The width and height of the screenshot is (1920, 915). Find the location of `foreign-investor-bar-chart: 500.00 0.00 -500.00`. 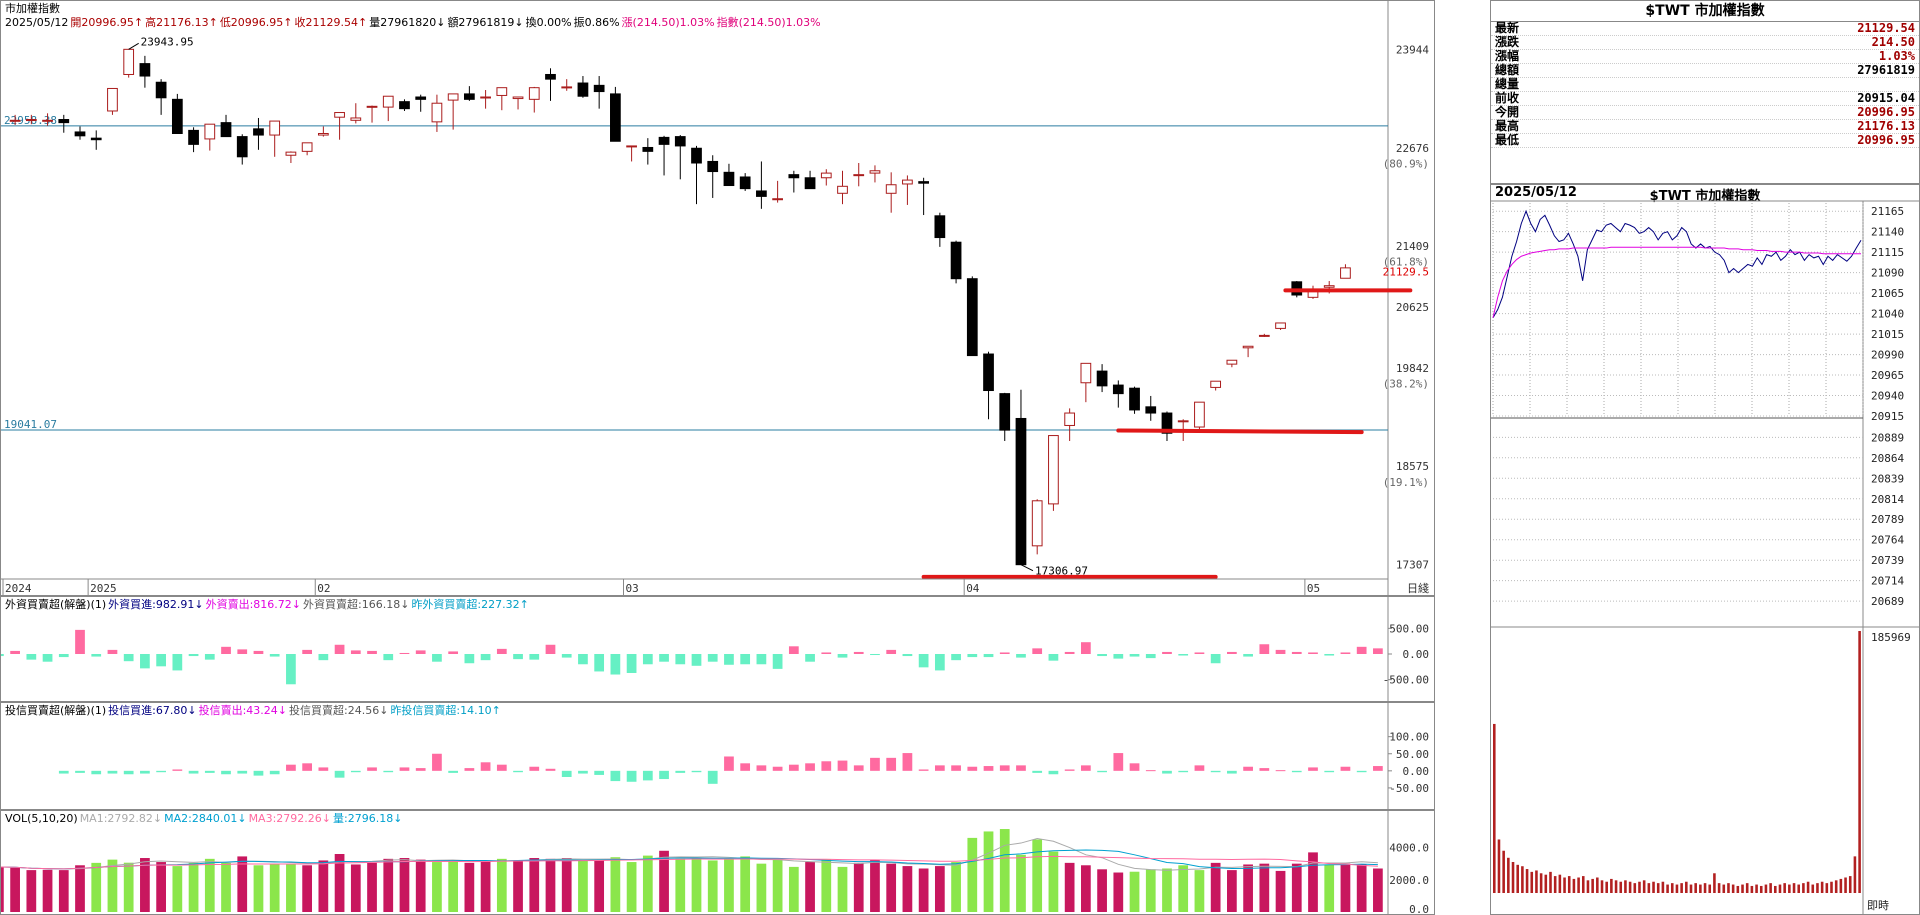

foreign-investor-bar-chart: 500.00 0.00 -500.00 is located at coordinates (717, 649).